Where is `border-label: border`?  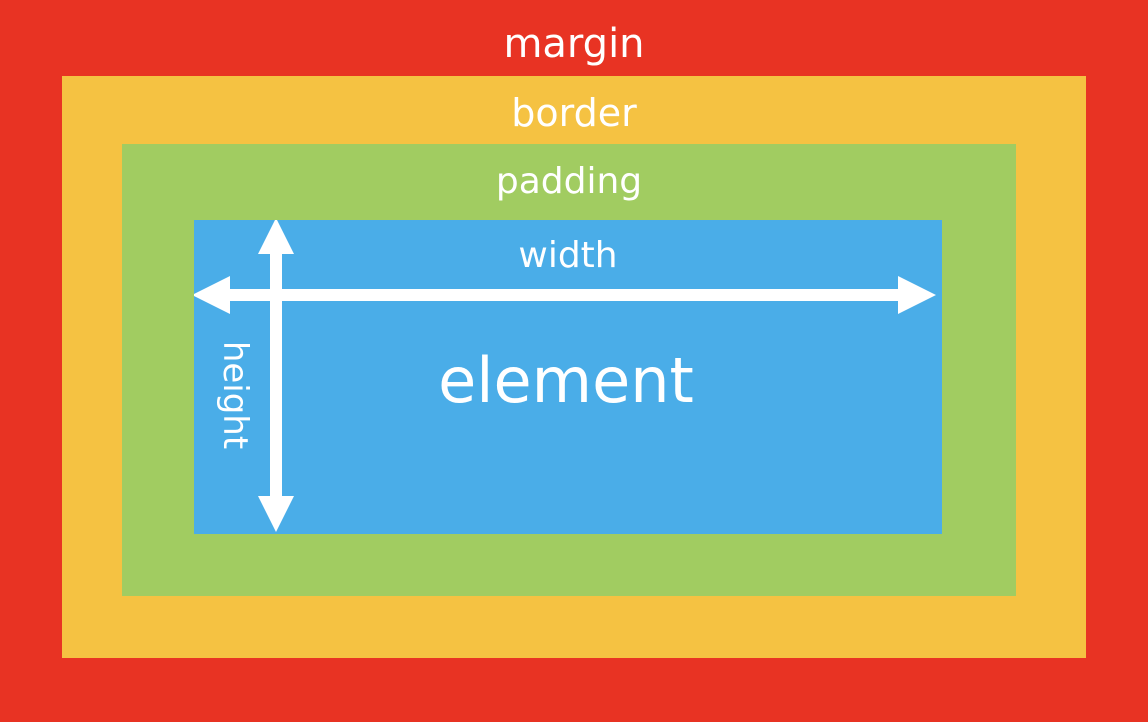
border-label: border is located at coordinates (574, 113).